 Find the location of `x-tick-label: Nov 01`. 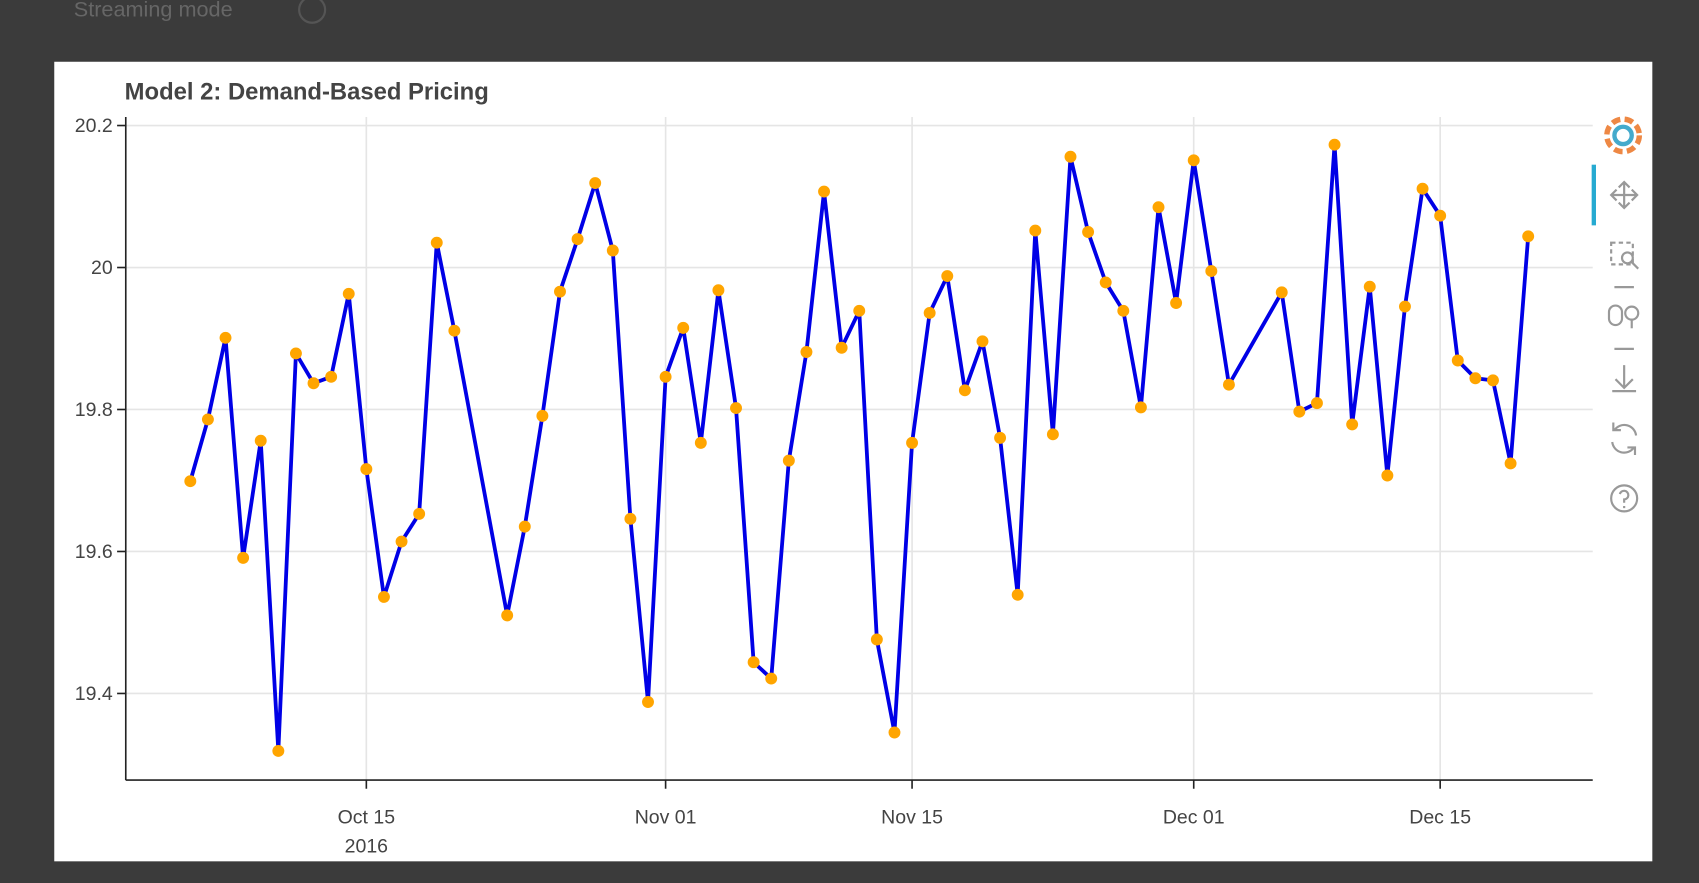

x-tick-label: Nov 01 is located at coordinates (666, 817).